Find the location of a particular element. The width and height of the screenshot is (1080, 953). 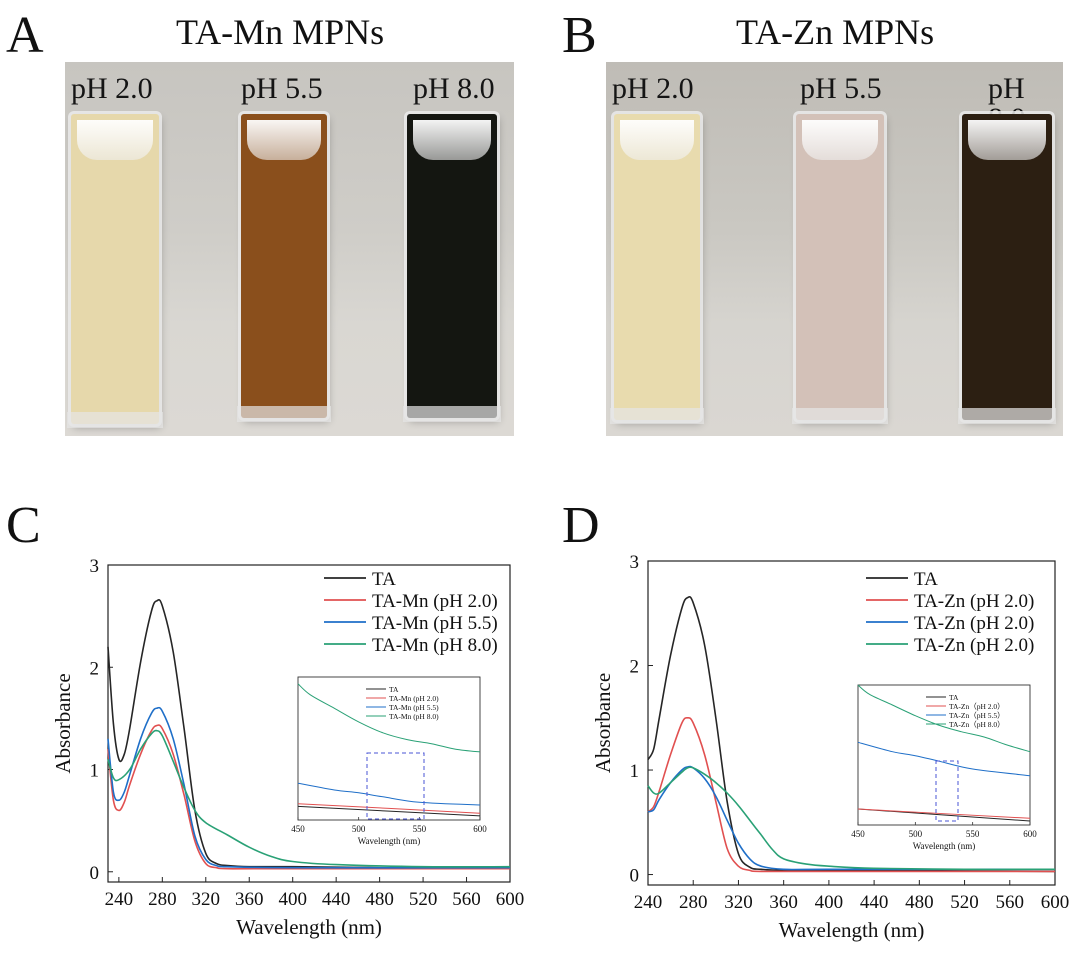

inset-legend-label: TA-Mn (pH 8.0) is located at coordinates (414, 716).